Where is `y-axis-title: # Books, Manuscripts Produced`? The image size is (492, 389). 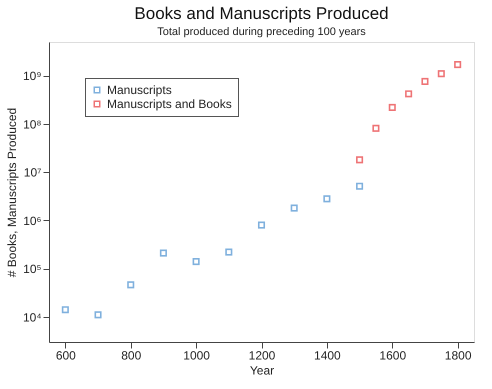 y-axis-title: # Books, Manuscripts Produced is located at coordinates (11, 193).